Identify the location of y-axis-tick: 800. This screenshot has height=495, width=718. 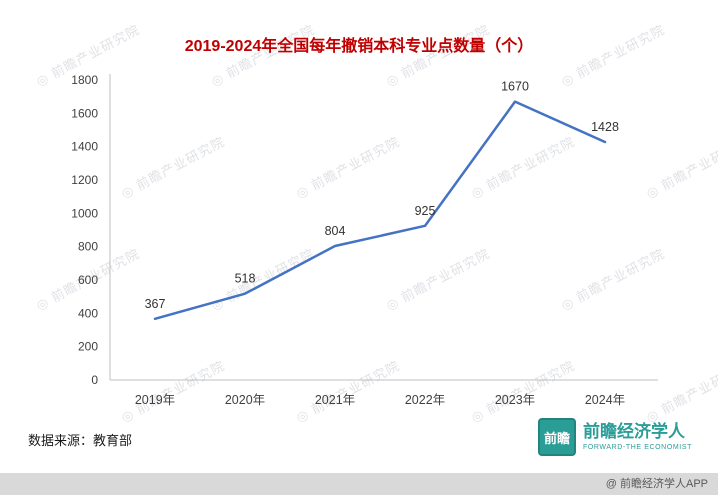
(88, 247).